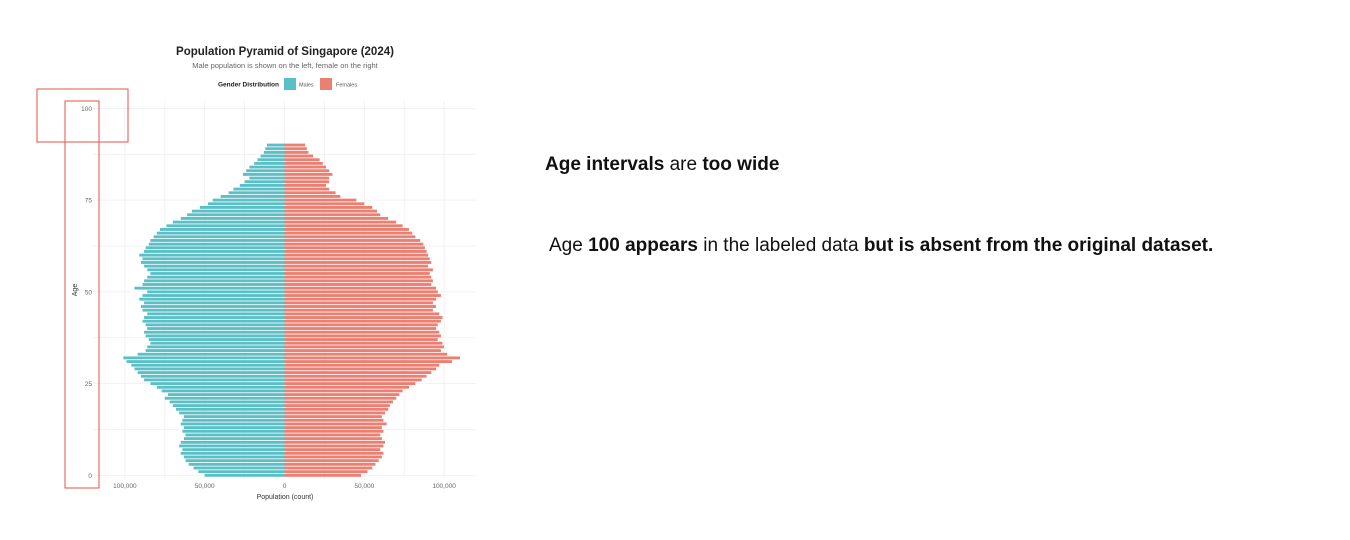 This screenshot has width=1350, height=540. Describe the element at coordinates (89, 384) in the screenshot. I see `y-tick-label: 25` at that location.